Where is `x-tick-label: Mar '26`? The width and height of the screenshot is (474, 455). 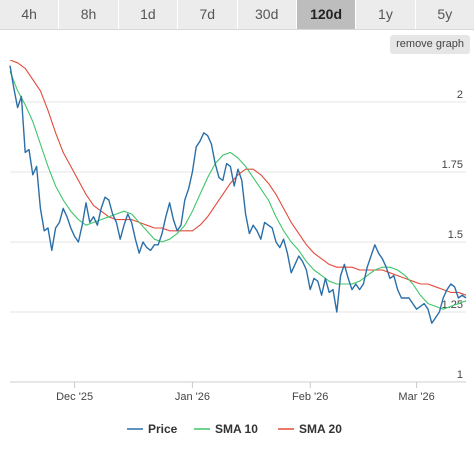
x-tick-label: Mar '26 is located at coordinates (416, 397).